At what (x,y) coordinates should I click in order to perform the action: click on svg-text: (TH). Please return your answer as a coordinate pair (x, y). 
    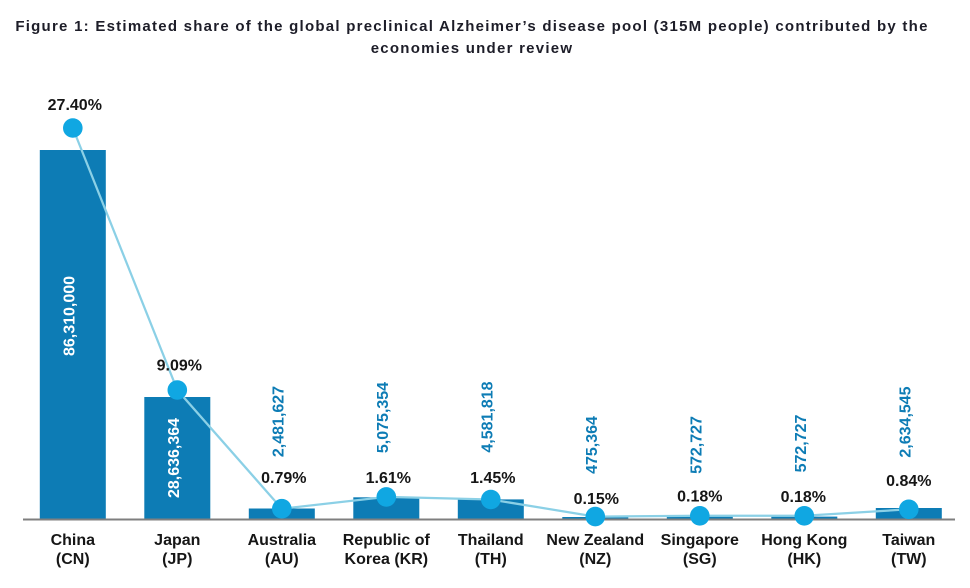
    Looking at the image, I should click on (491, 559).